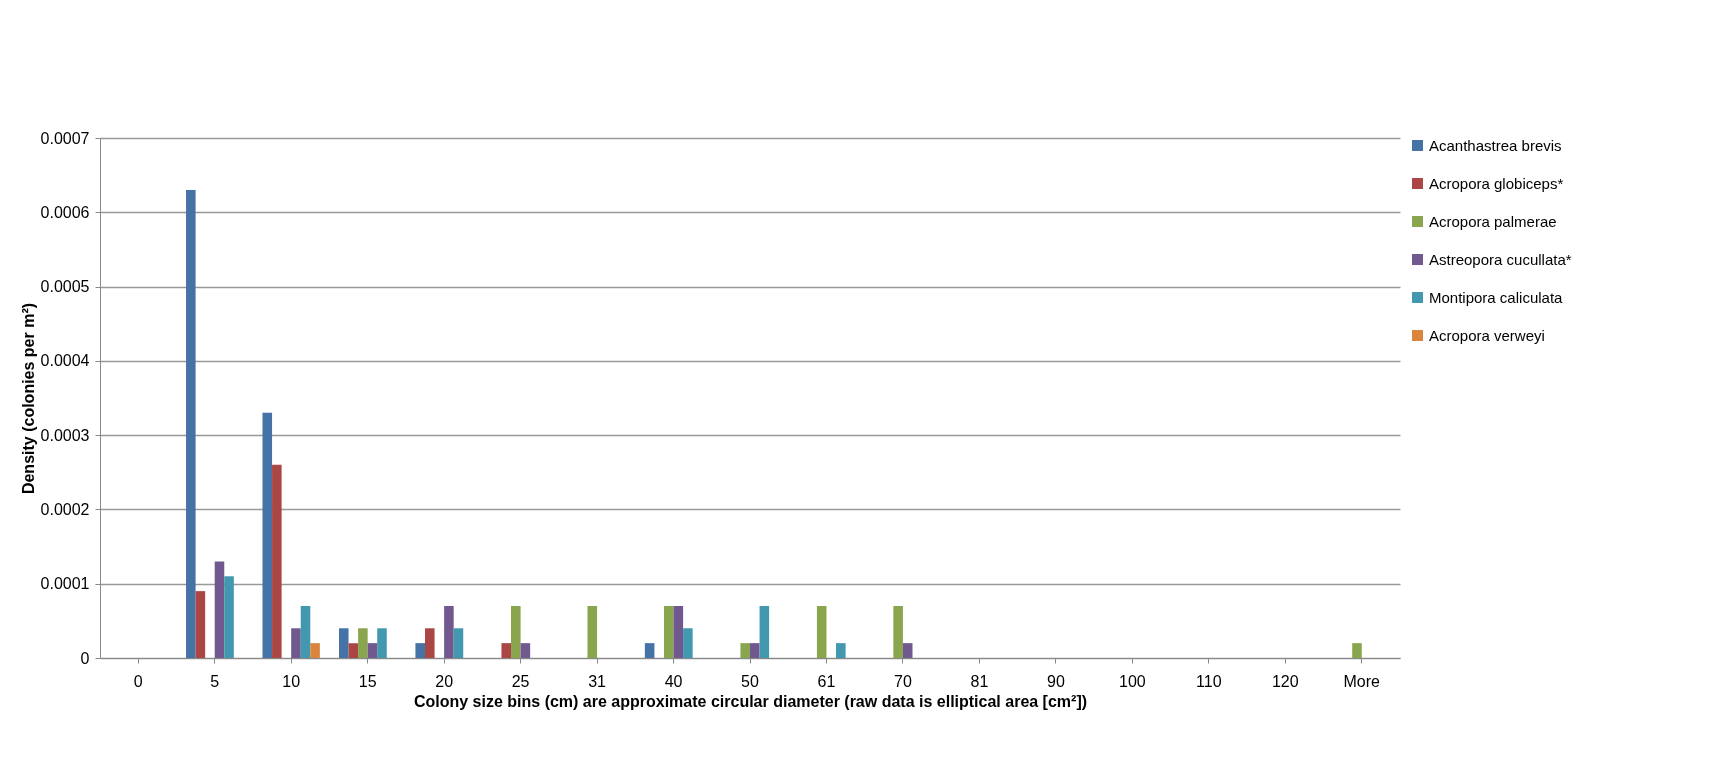 This screenshot has width=1716, height=773. Describe the element at coordinates (673, 681) in the screenshot. I see `x-tick-label: 40` at that location.